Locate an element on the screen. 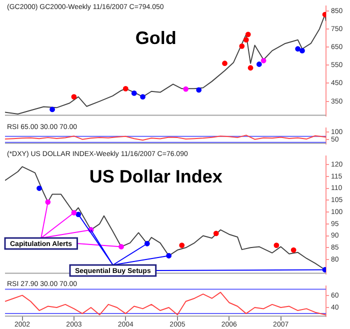  text: Gold is located at coordinates (155, 38).